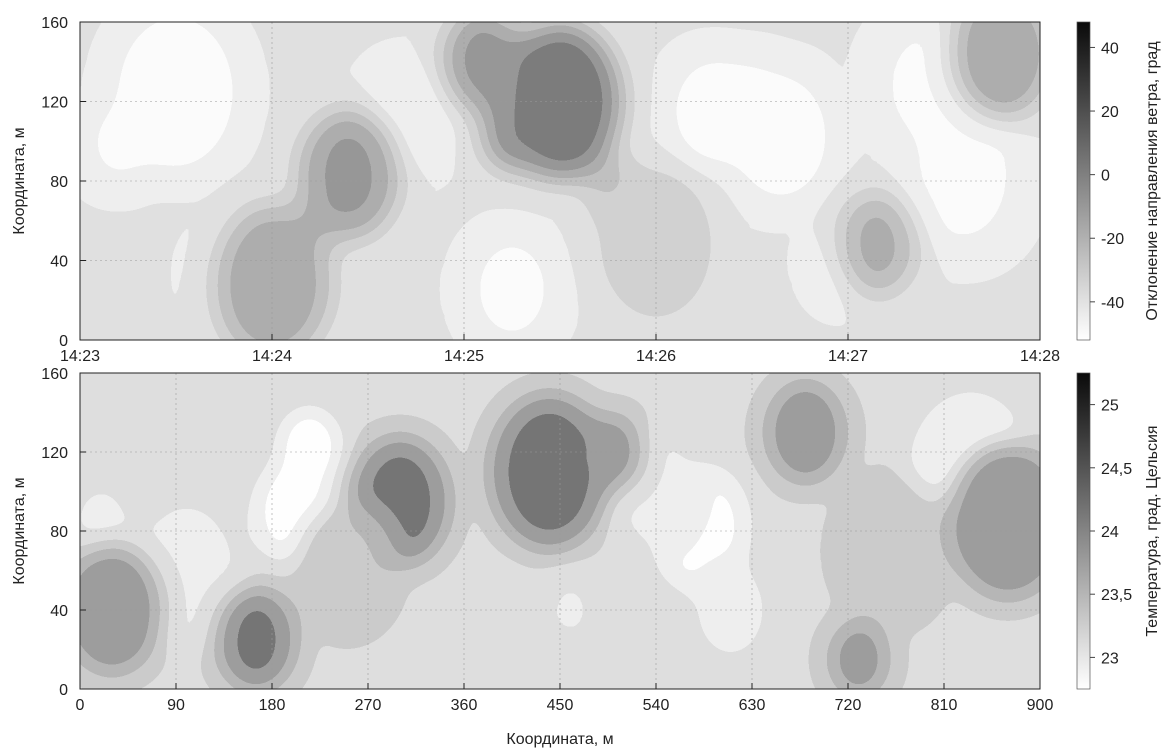 This screenshot has width=1165, height=751. What do you see at coordinates (1112, 239) in the screenshot?
I see `wind-colorbar-tick-label: -20` at bounding box center [1112, 239].